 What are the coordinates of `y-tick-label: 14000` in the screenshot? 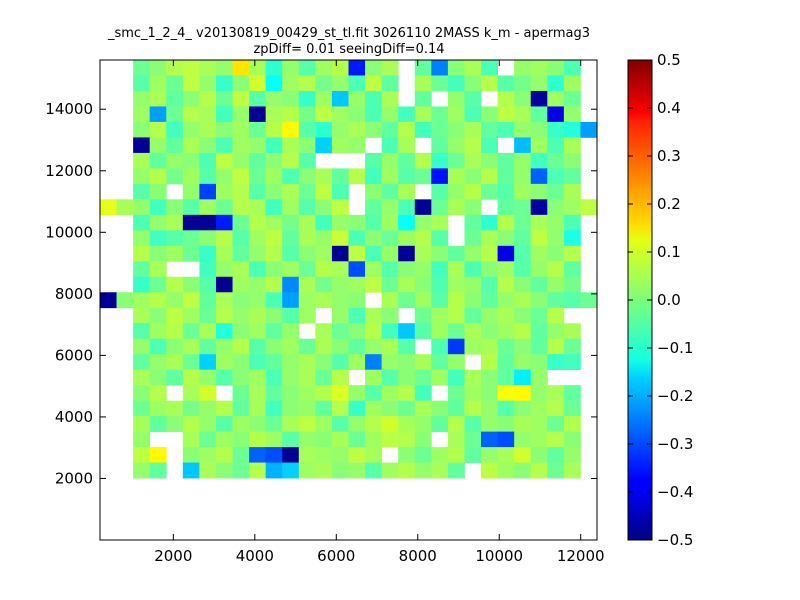 It's located at (69, 109).